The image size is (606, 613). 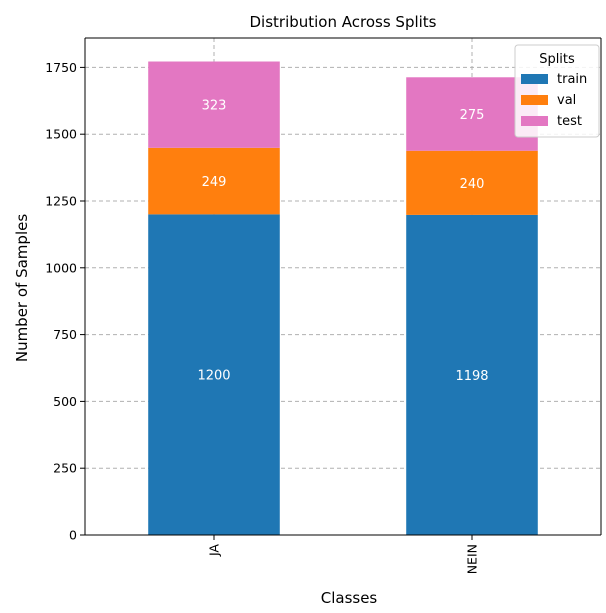 I want to click on legend-swatch-test, so click(x=534, y=121).